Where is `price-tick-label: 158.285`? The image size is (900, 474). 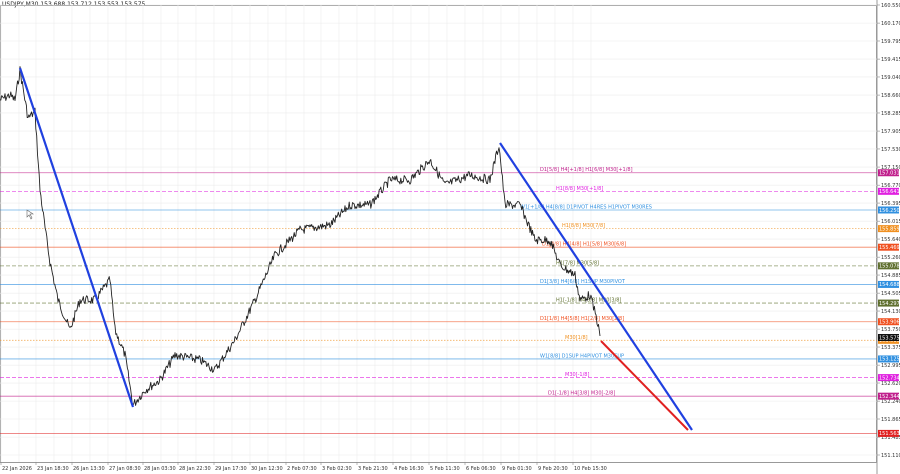
price-tick-label: 158.285 is located at coordinates (890, 114).